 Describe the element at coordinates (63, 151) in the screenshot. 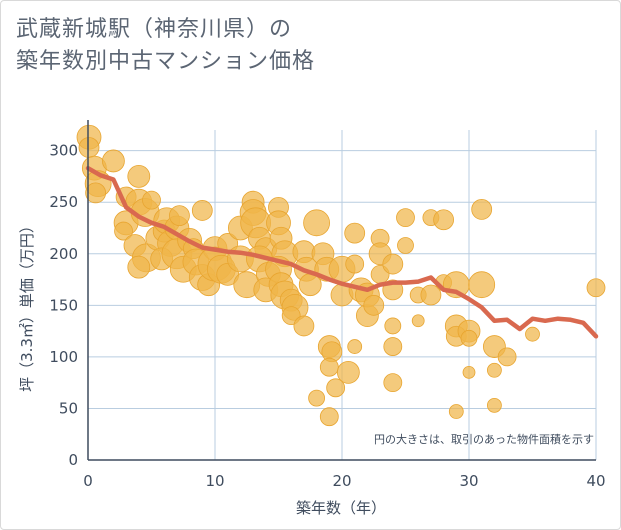

I see `y-tick-label-6: 300` at that location.